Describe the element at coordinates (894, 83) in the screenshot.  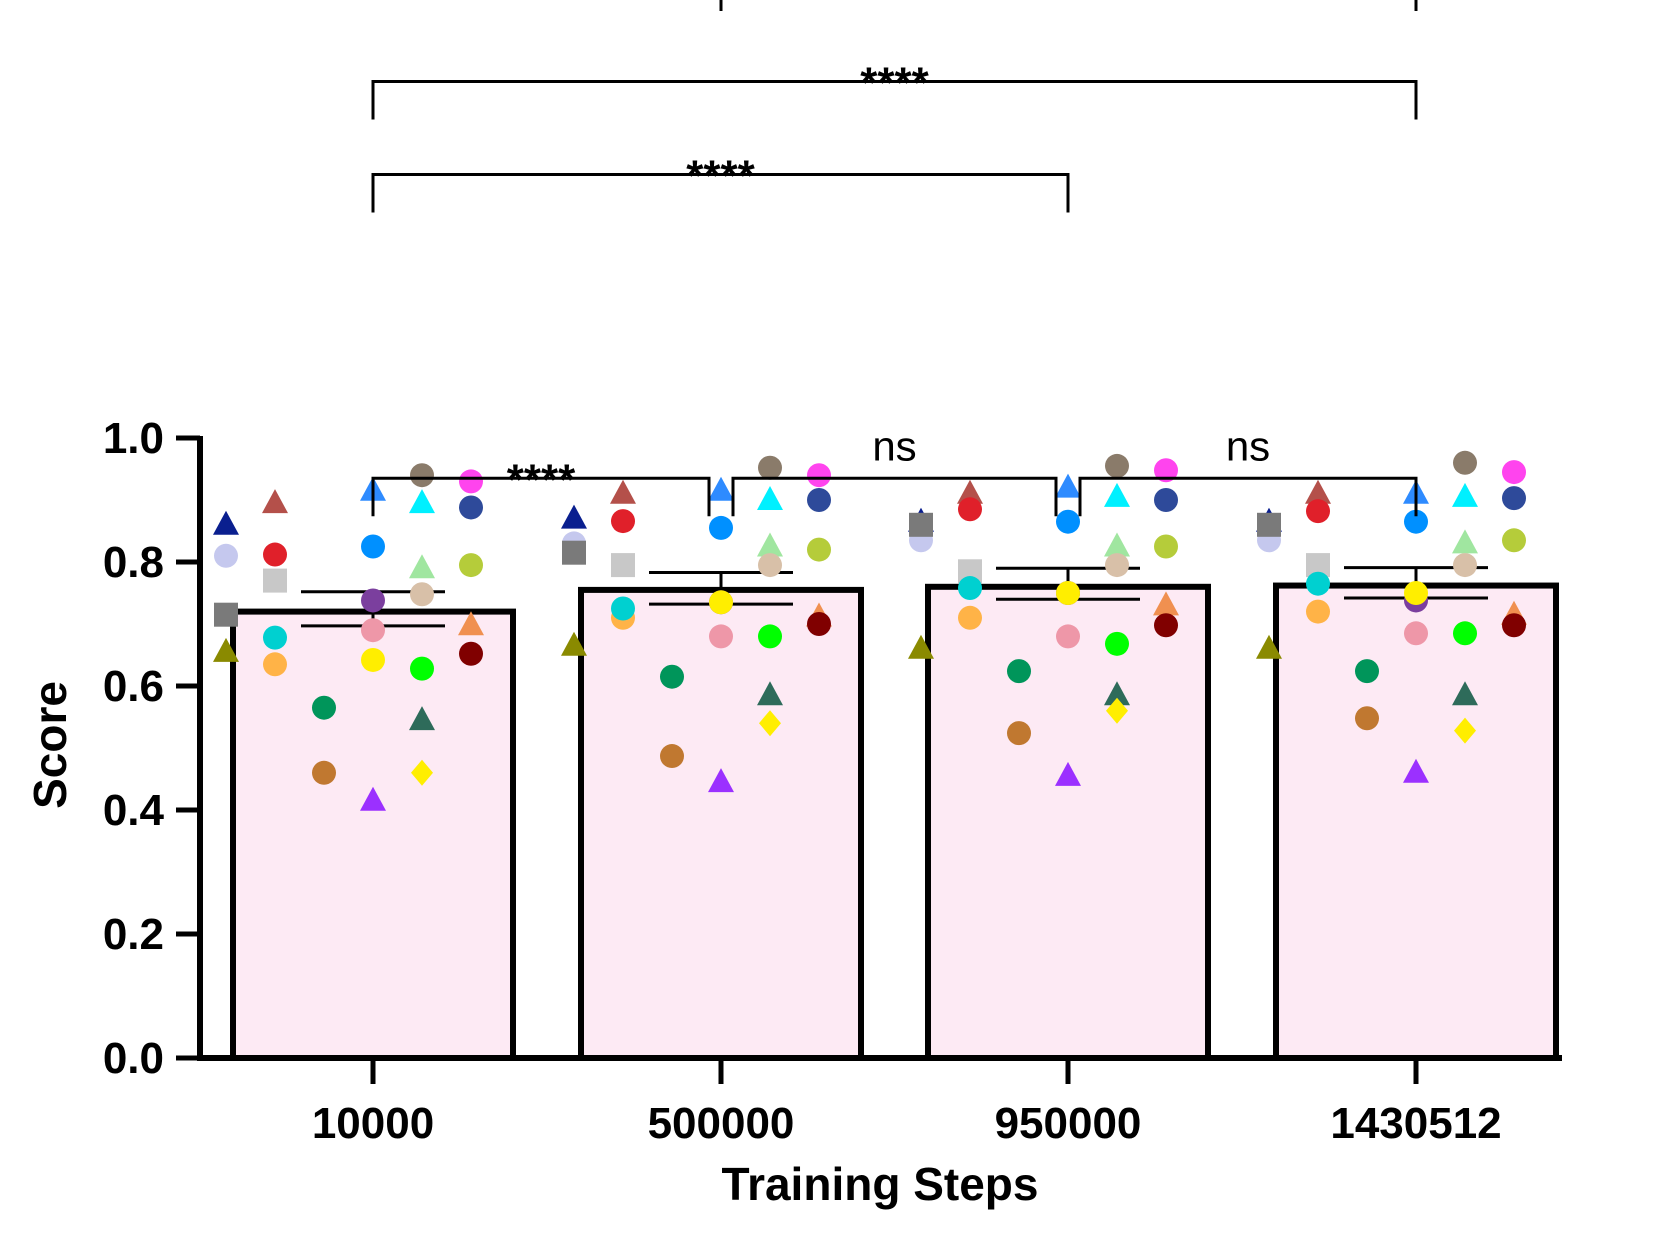
I see `significance-label-4: ****` at that location.